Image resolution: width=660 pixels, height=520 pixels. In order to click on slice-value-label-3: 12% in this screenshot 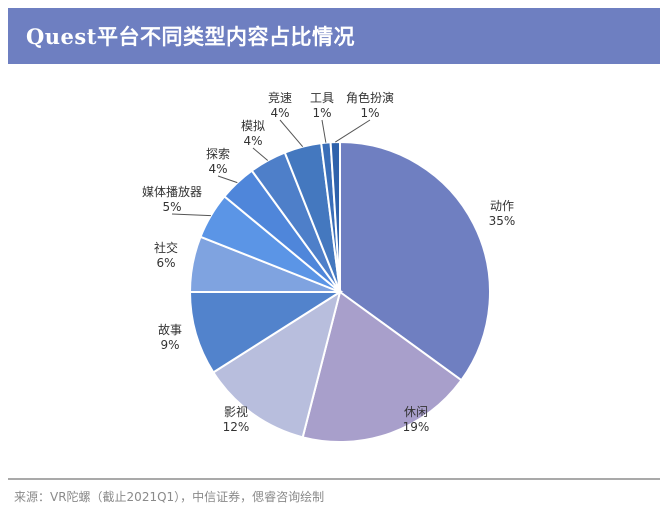, I will do `click(236, 427)`.